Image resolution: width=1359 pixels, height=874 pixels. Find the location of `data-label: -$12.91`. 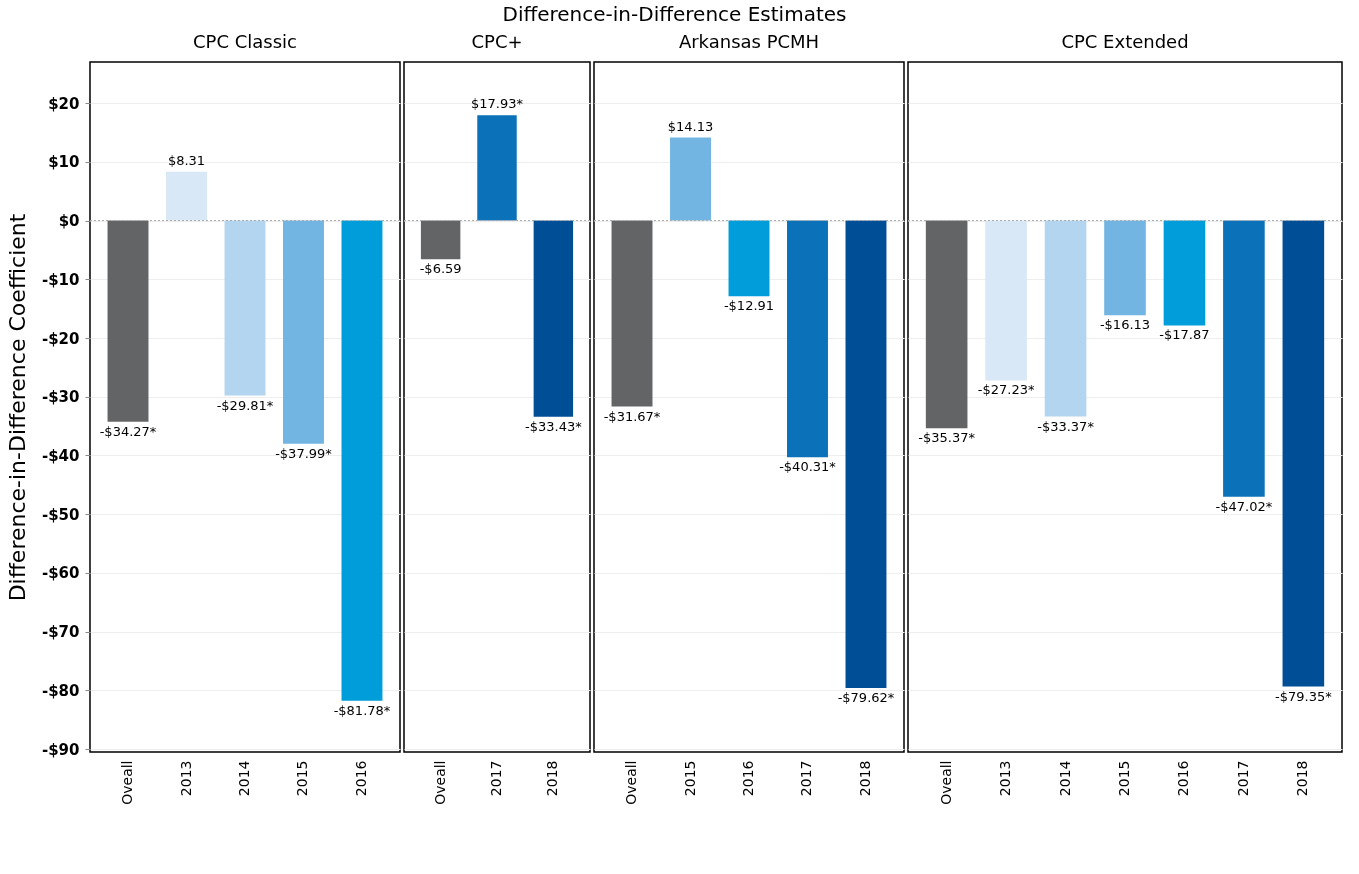

data-label: -$12.91 is located at coordinates (749, 306).